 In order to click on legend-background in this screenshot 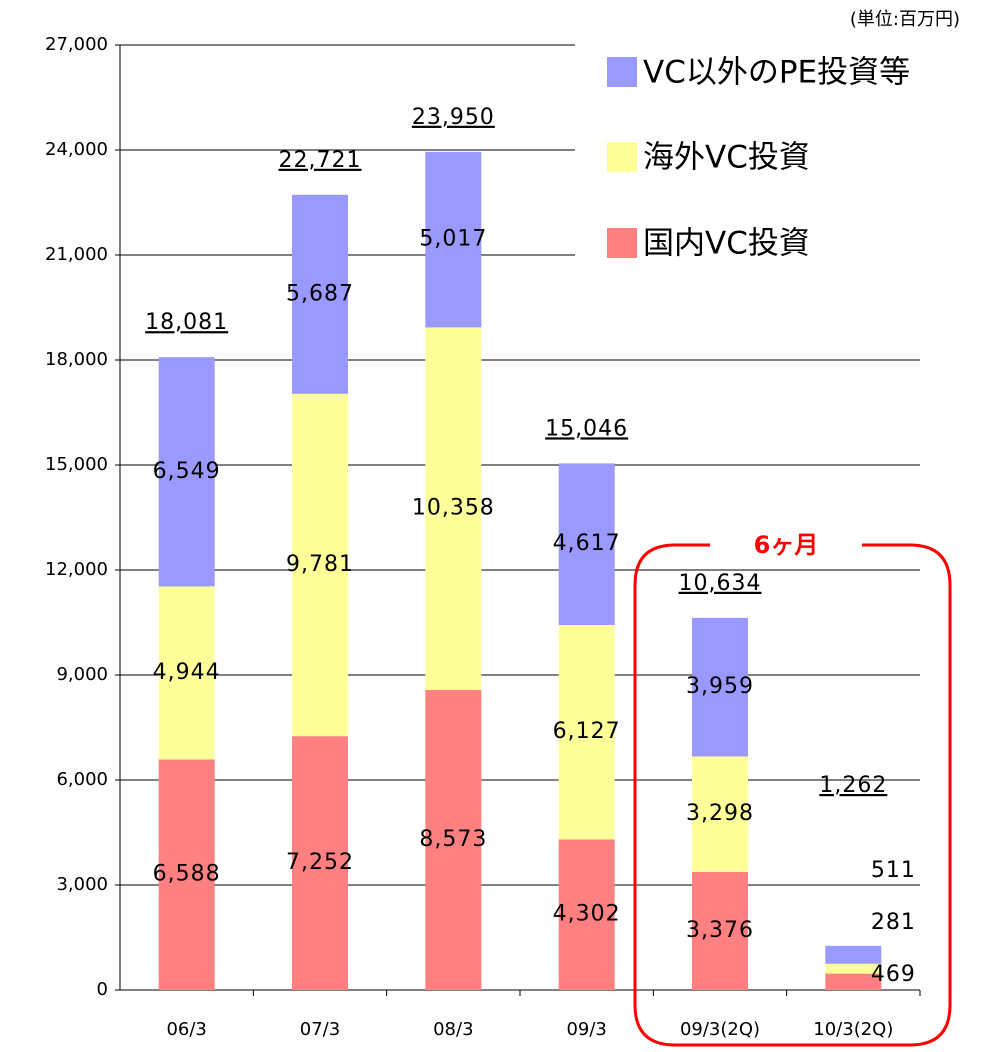, I will do `click(775, 160)`.